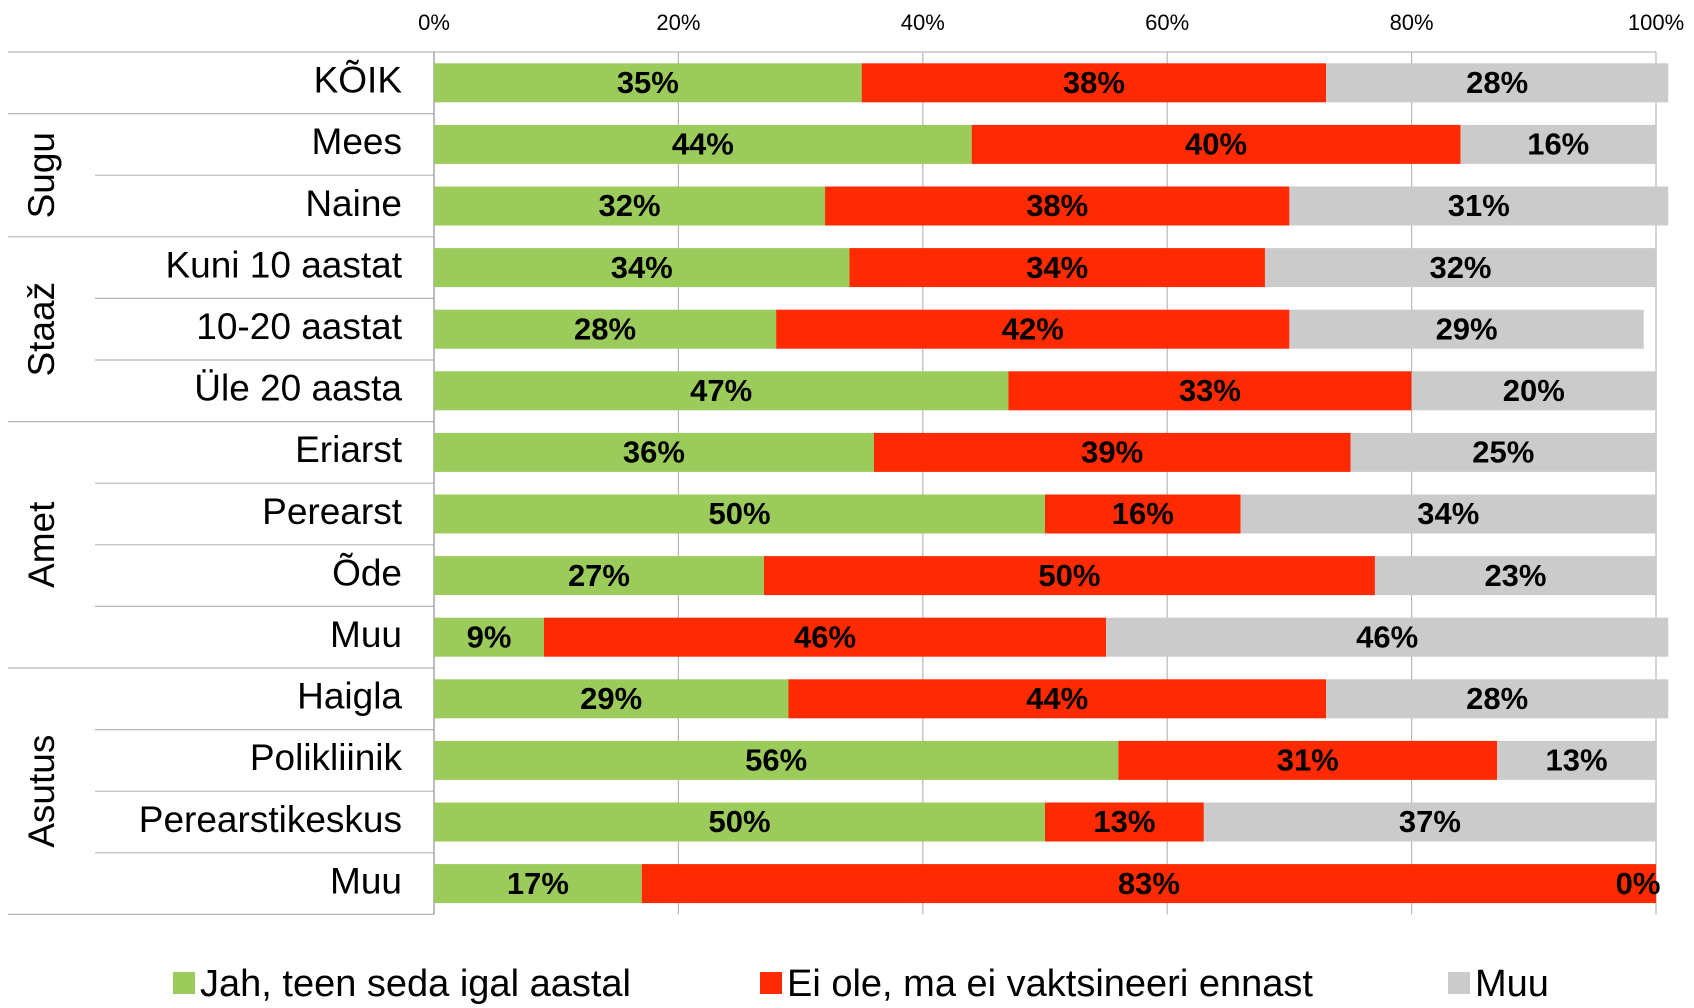 The width and height of the screenshot is (1694, 1008). I want to click on category-label: Üle 20 aasta, so click(298, 388).